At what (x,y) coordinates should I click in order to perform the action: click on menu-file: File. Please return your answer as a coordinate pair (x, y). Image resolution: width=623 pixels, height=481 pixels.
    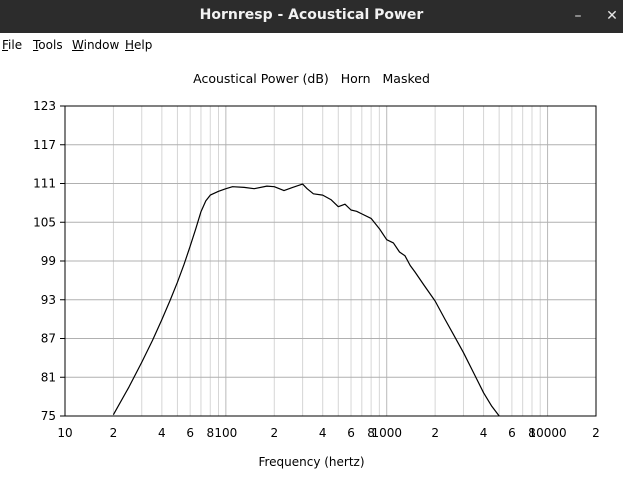
    Looking at the image, I should click on (12, 45).